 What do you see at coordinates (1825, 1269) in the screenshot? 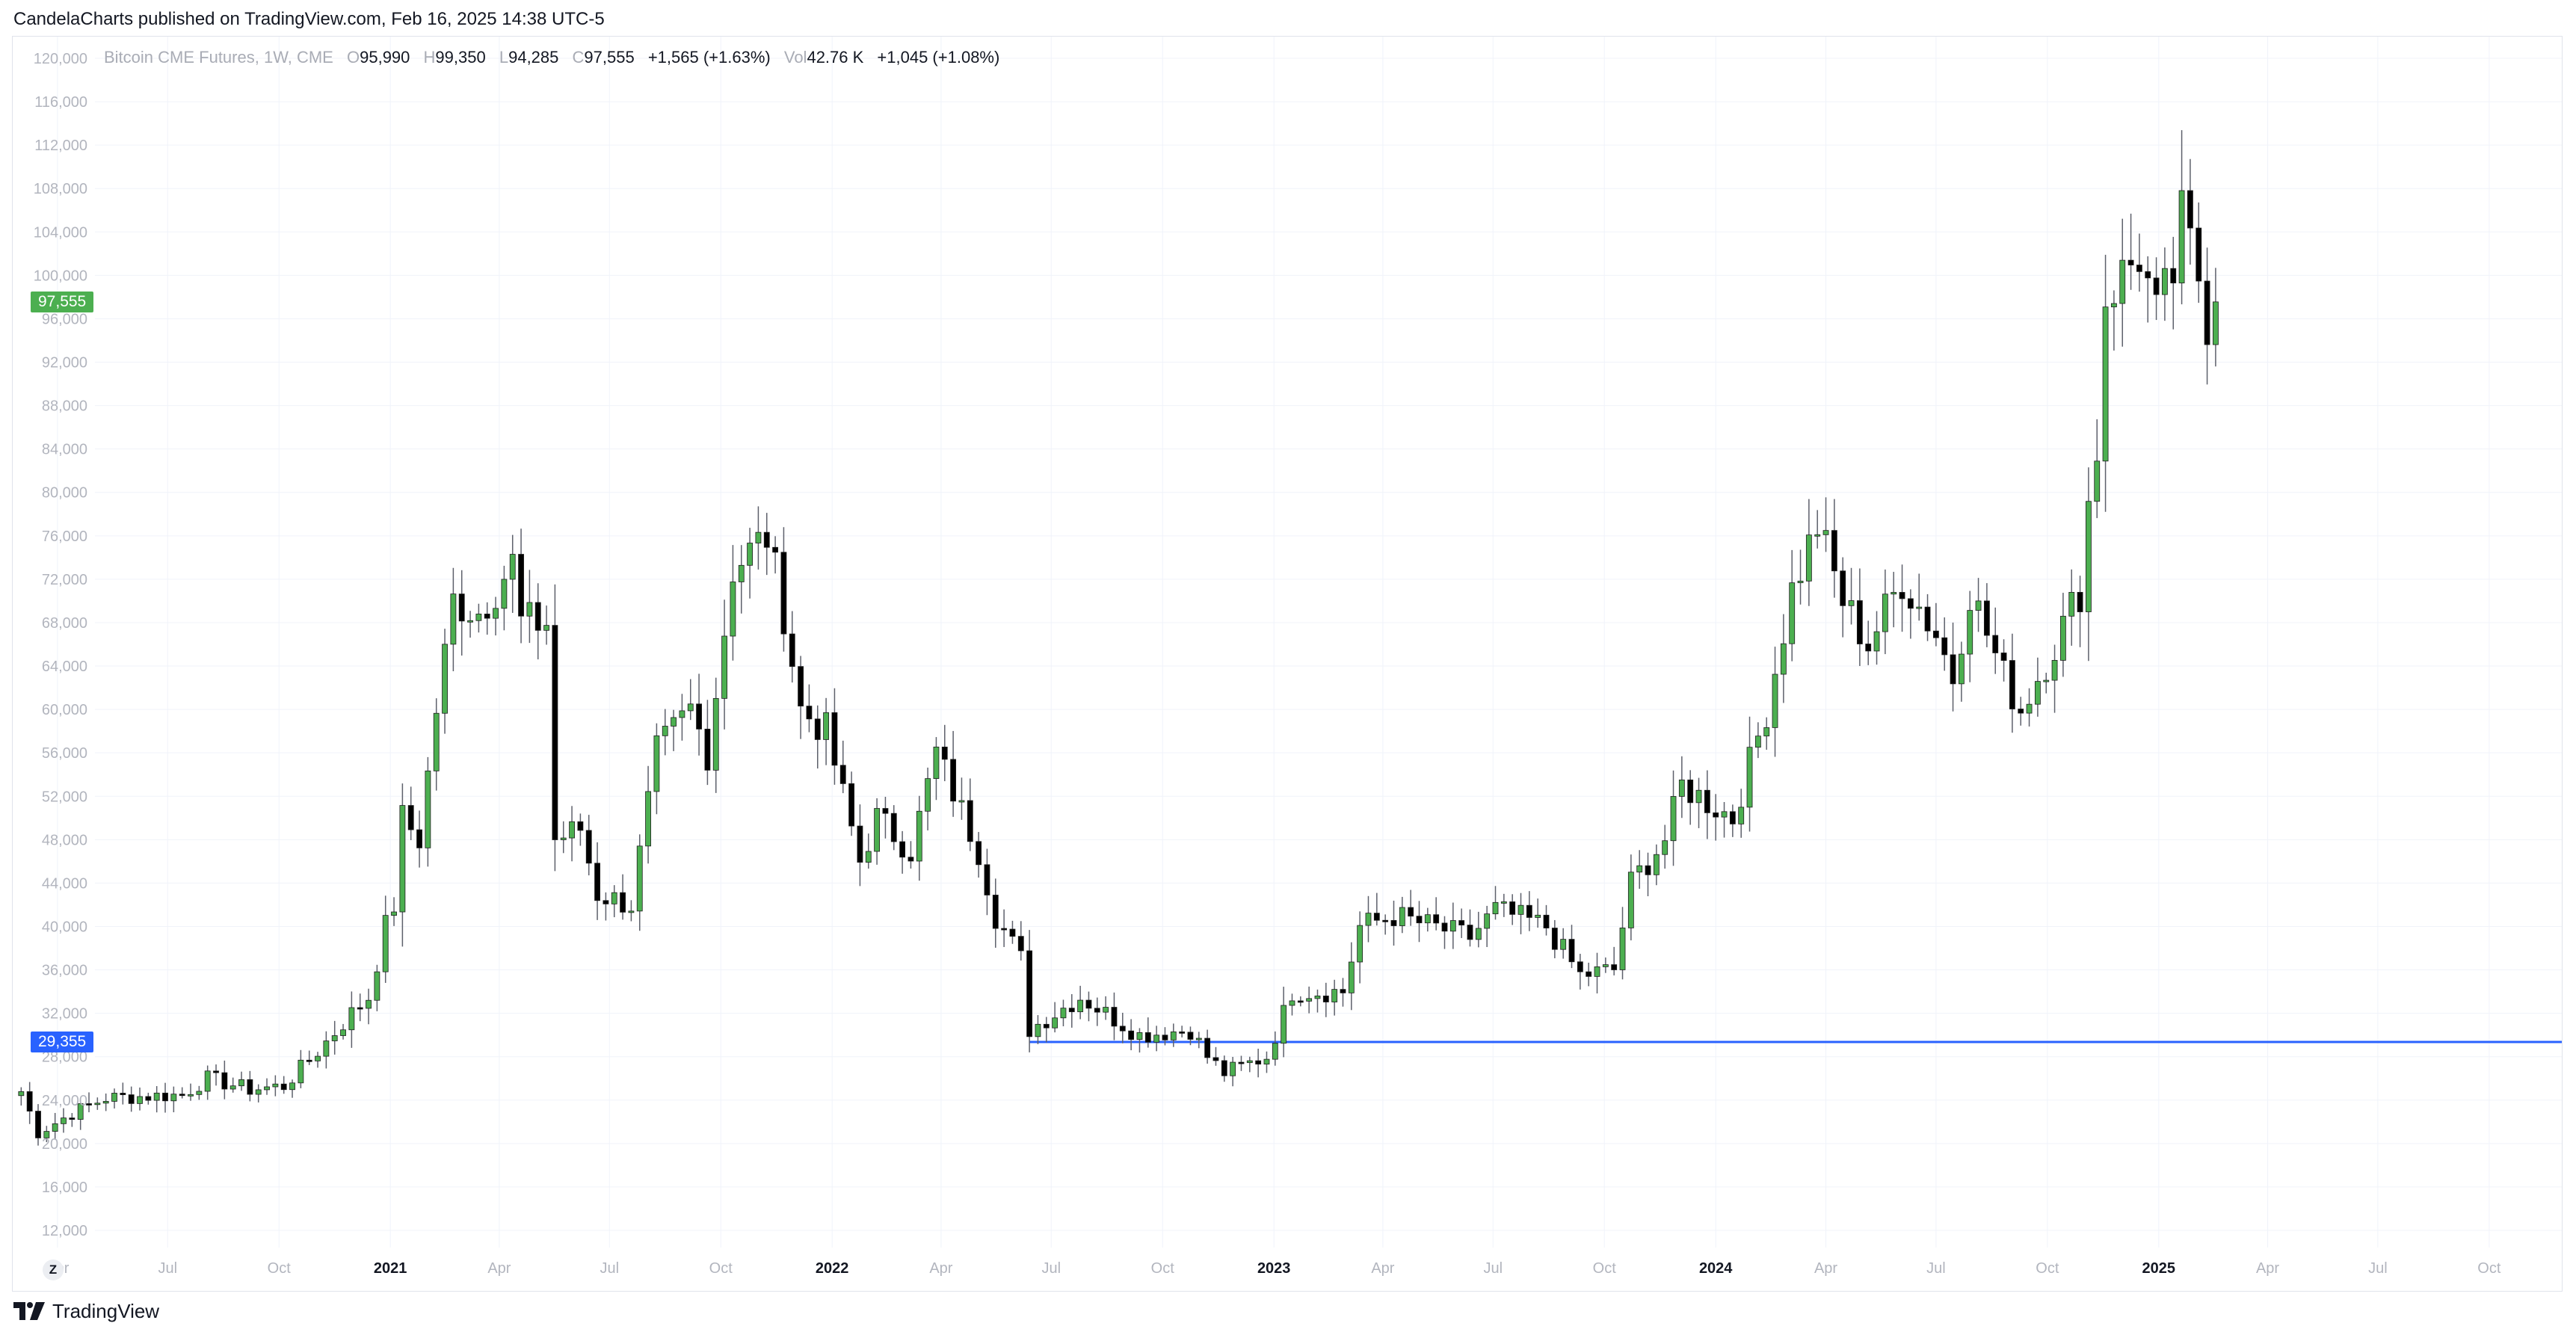
I see `x-axis-tick-label: Apr` at bounding box center [1825, 1269].